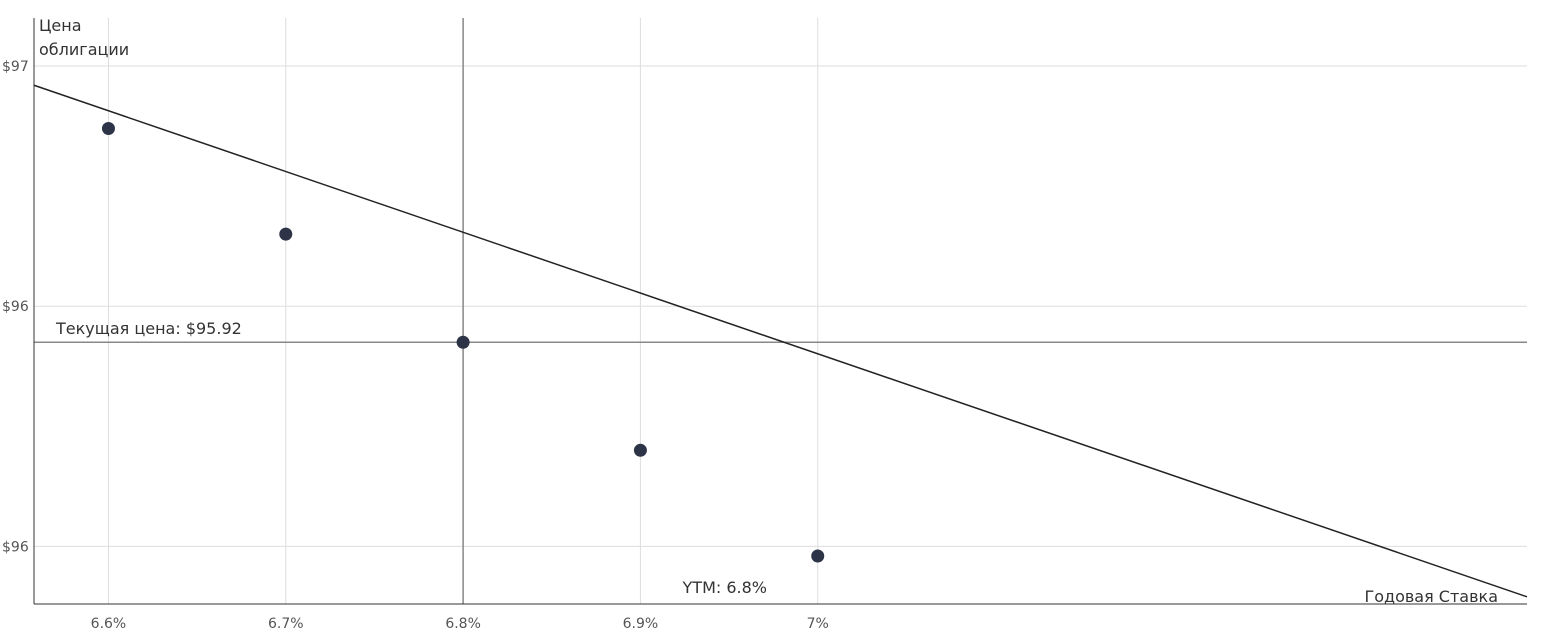  Describe the element at coordinates (286, 624) in the screenshot. I see `x-tick-label: 6.7%` at that location.